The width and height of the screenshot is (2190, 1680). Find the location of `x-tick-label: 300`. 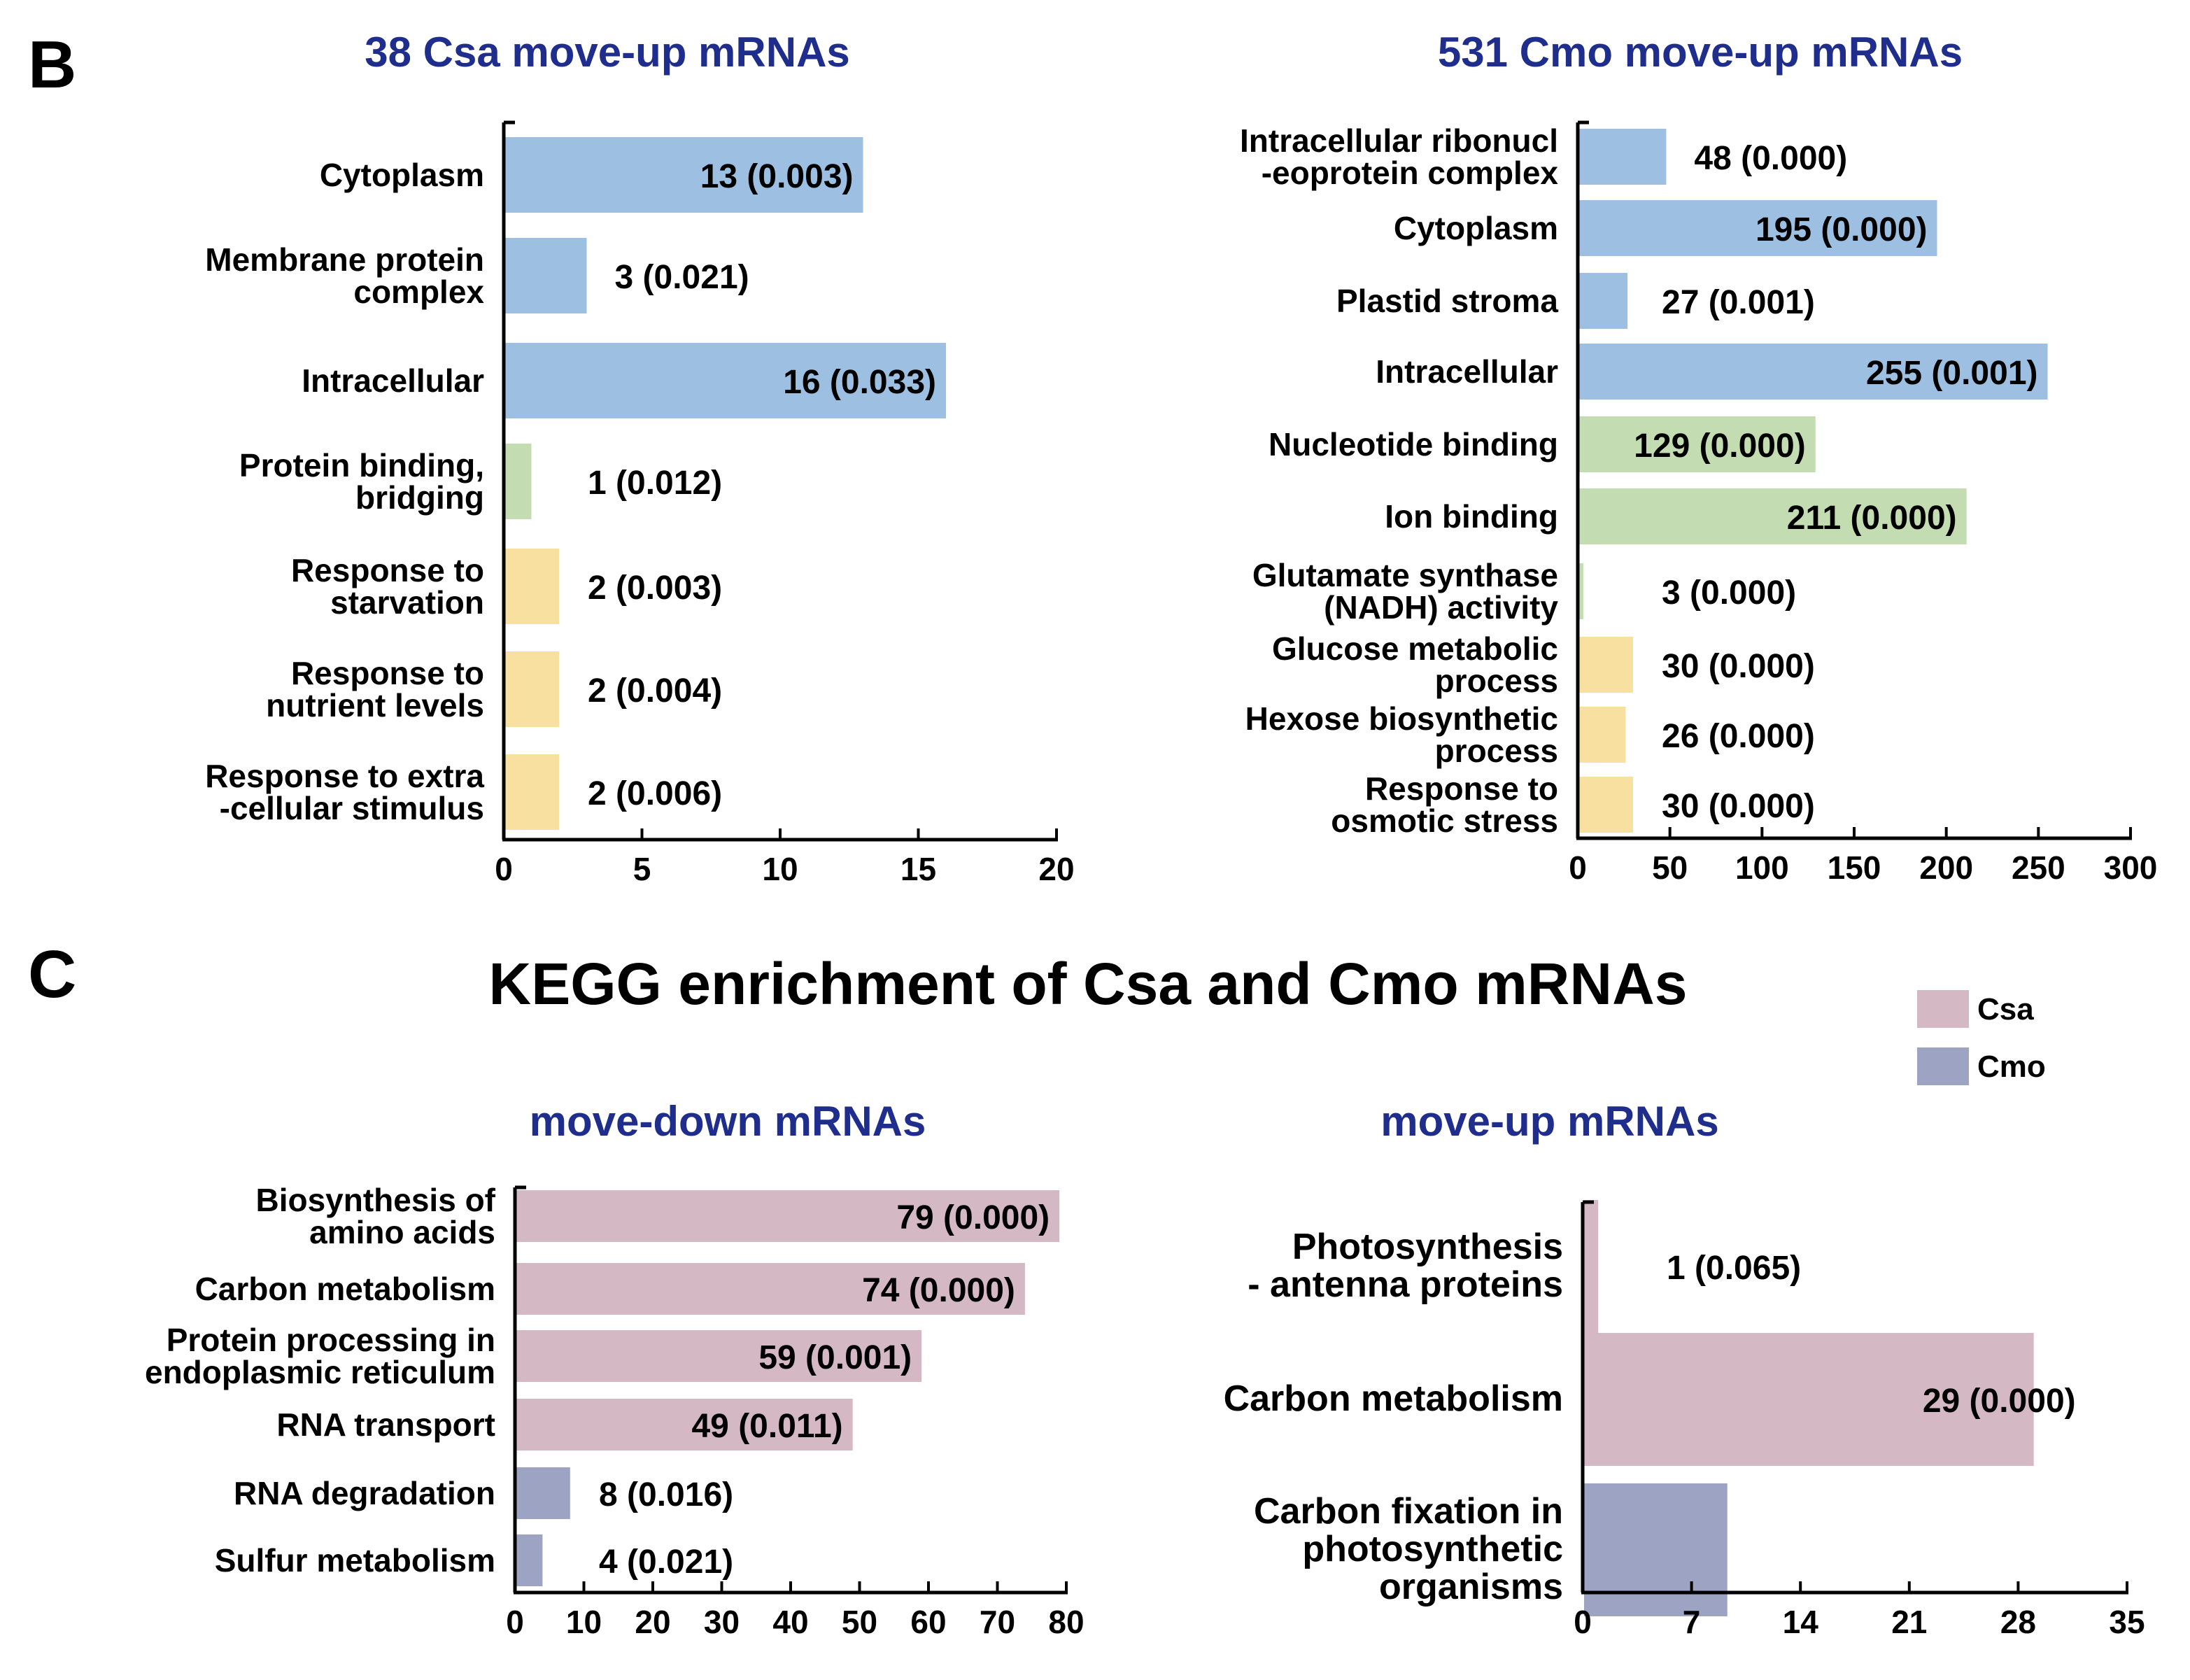

x-tick-label: 300 is located at coordinates (2131, 867).